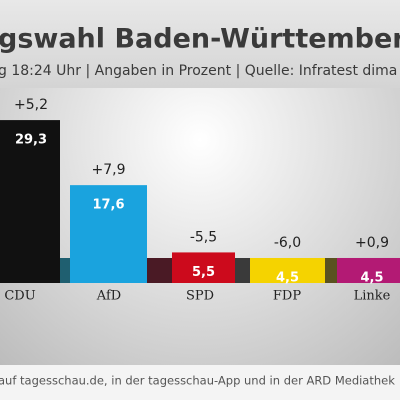 The image size is (400, 400). I want to click on change-label: +5,2, so click(31, 105).